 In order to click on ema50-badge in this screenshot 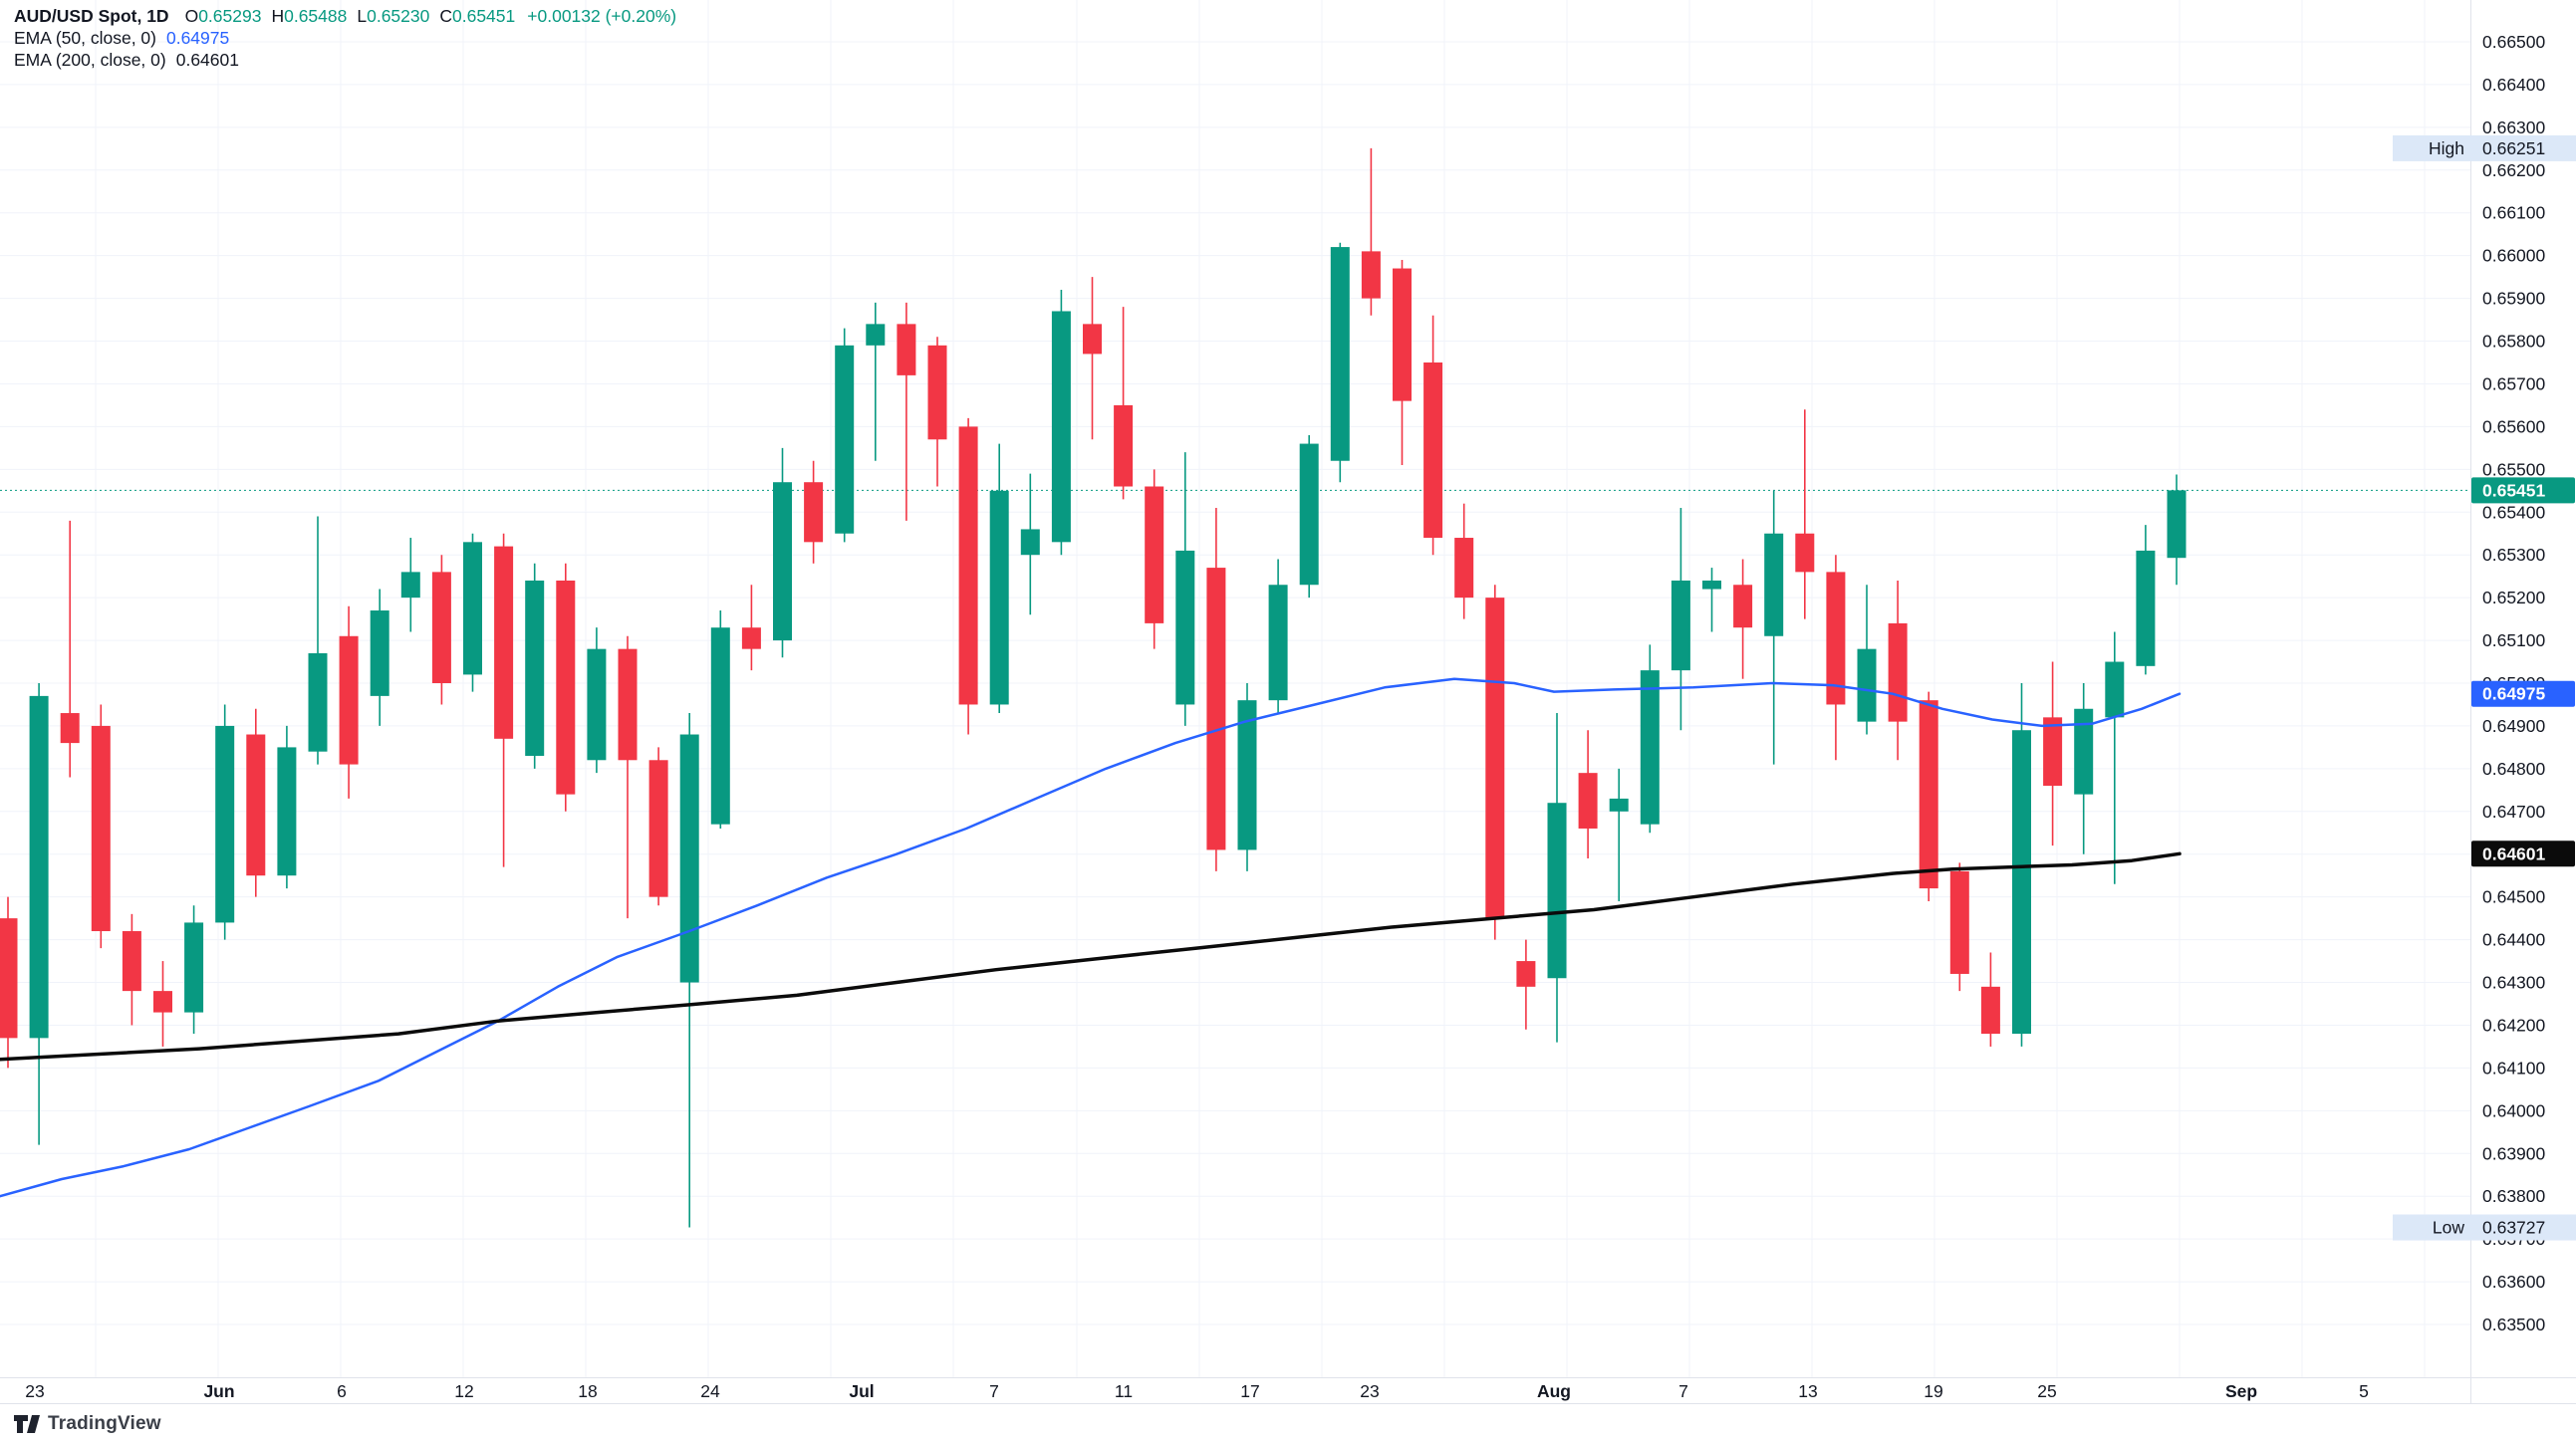, I will do `click(2523, 693)`.